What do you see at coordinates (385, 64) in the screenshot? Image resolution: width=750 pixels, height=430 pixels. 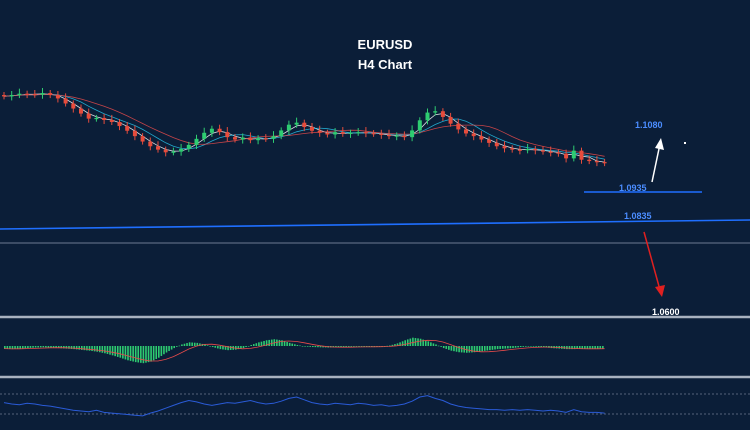 I see `timeframe-label: H4 Chart` at bounding box center [385, 64].